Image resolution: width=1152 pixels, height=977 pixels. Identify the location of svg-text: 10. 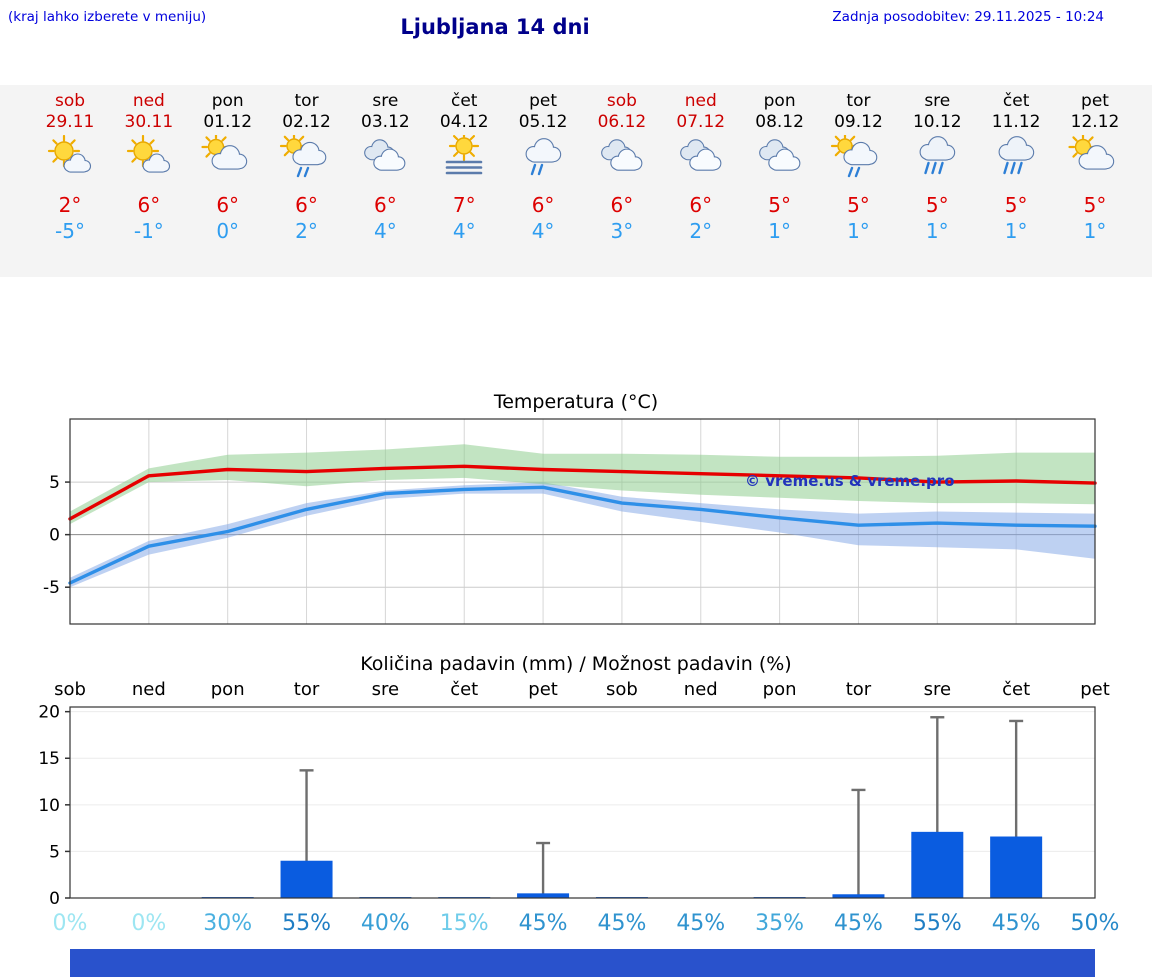
(49, 806).